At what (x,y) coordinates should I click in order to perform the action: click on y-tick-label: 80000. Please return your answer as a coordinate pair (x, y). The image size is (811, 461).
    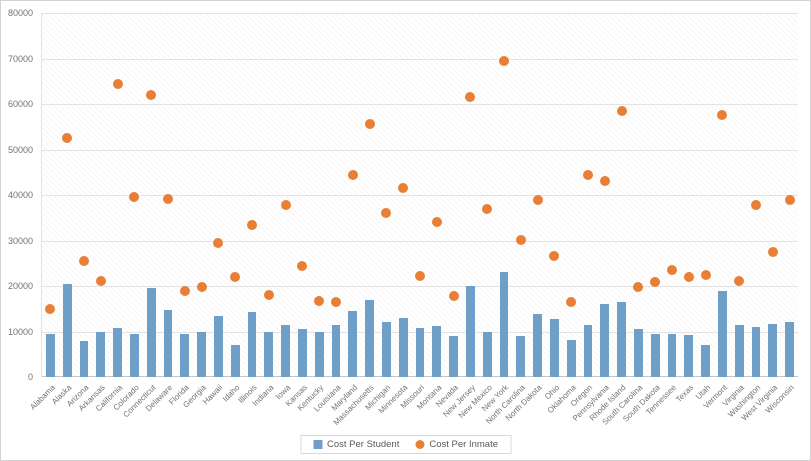
    Looking at the image, I should click on (20, 13).